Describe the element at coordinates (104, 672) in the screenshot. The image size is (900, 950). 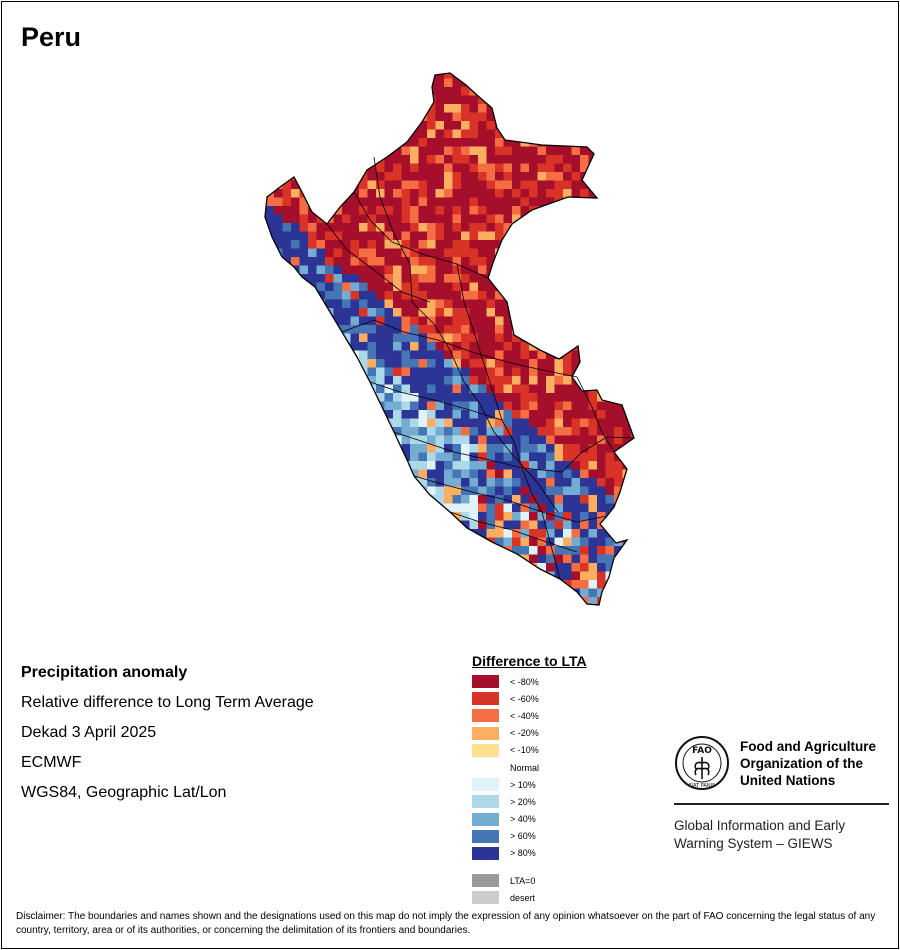
I see `anomaly-heading: Precipitation anomaly` at that location.